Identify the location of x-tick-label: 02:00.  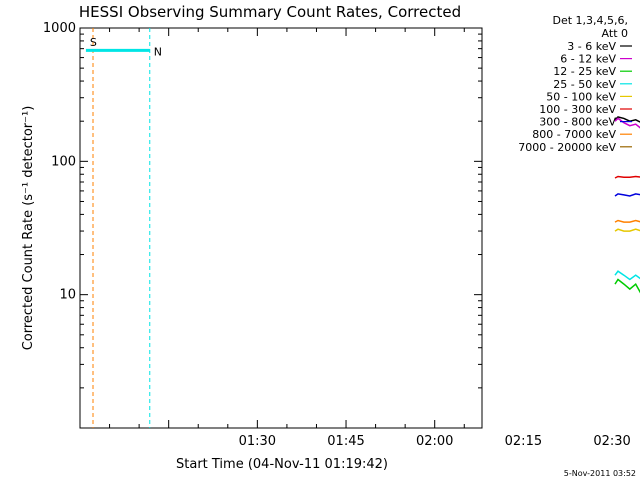
(434, 441).